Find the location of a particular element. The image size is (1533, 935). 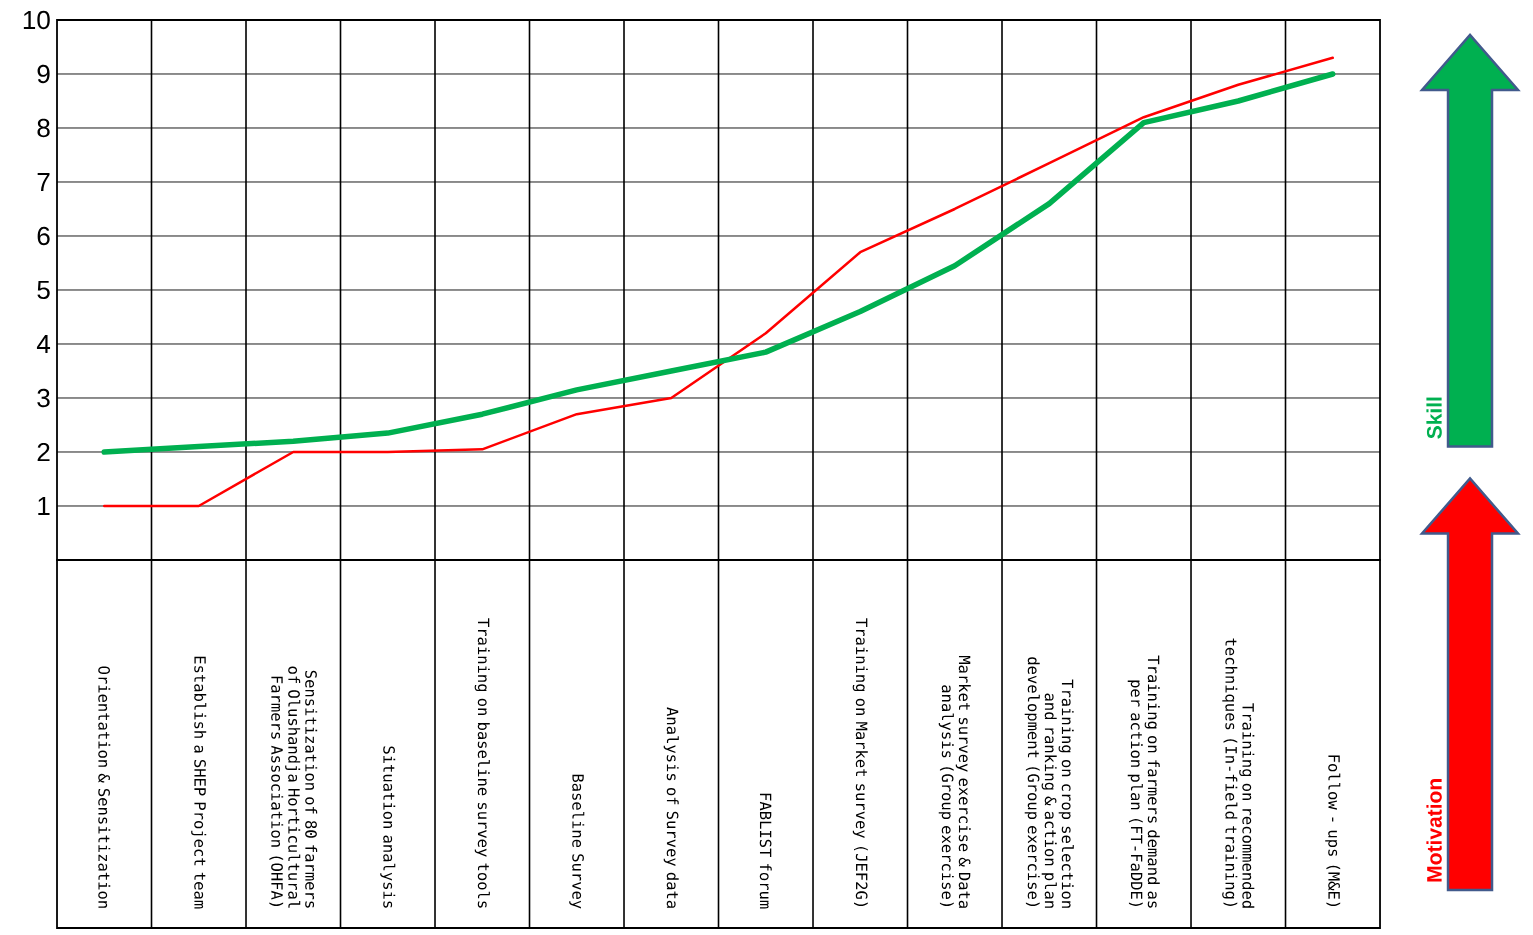

y-tick-label: 6 is located at coordinates (43, 236).